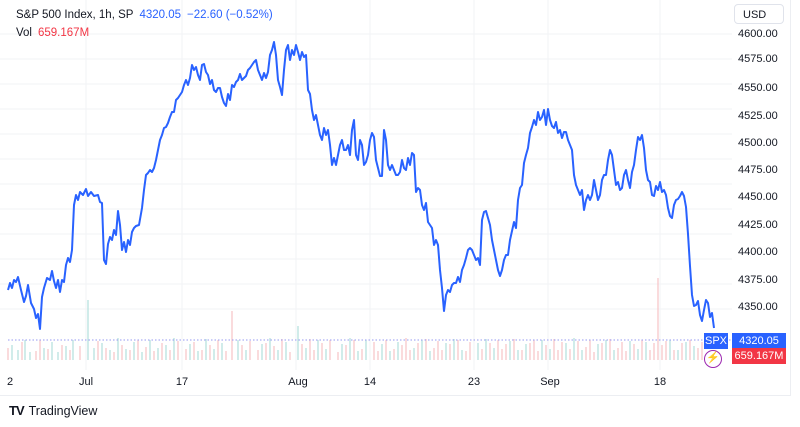  What do you see at coordinates (63, 410) in the screenshot?
I see `brand-name: TradingView` at bounding box center [63, 410].